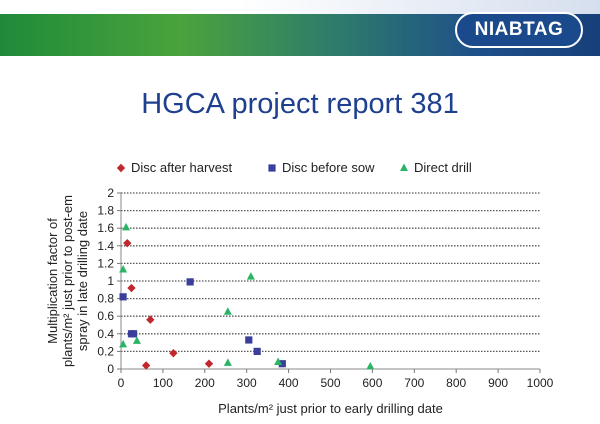 Image resolution: width=600 pixels, height=424 pixels. I want to click on legend-entry: Direct drill, so click(443, 167).